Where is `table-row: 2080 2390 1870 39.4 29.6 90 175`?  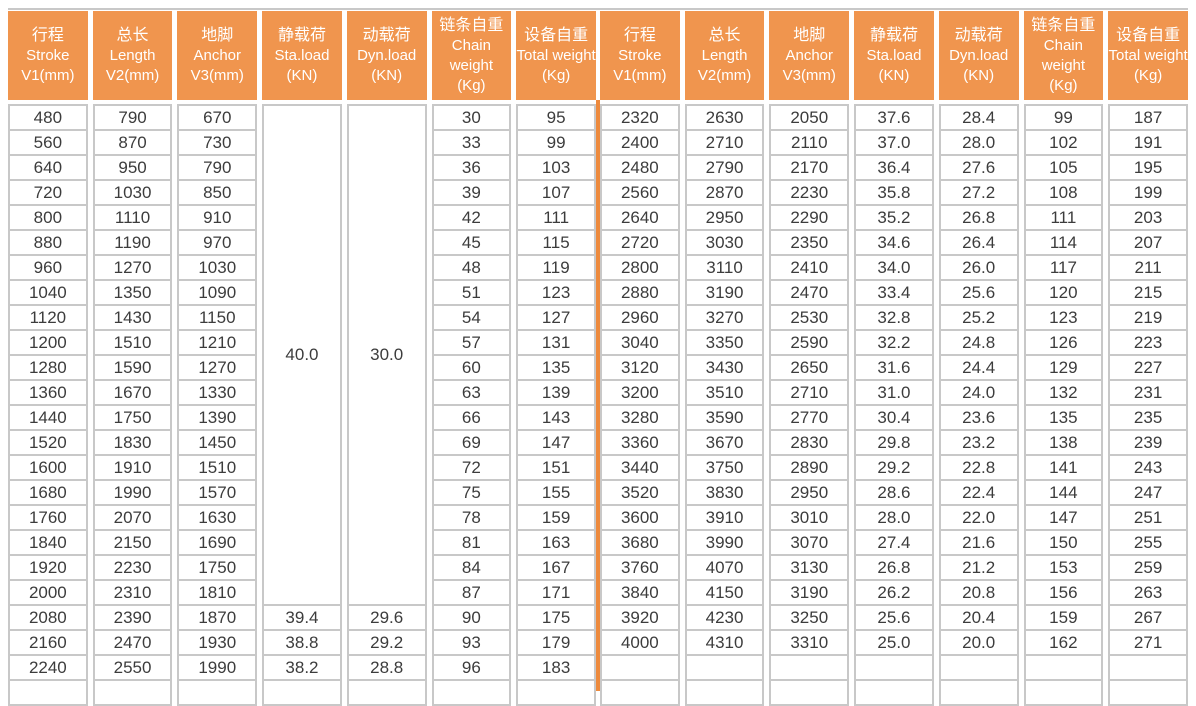 table-row: 2080 2390 1870 39.4 29.6 90 175 is located at coordinates (302, 618).